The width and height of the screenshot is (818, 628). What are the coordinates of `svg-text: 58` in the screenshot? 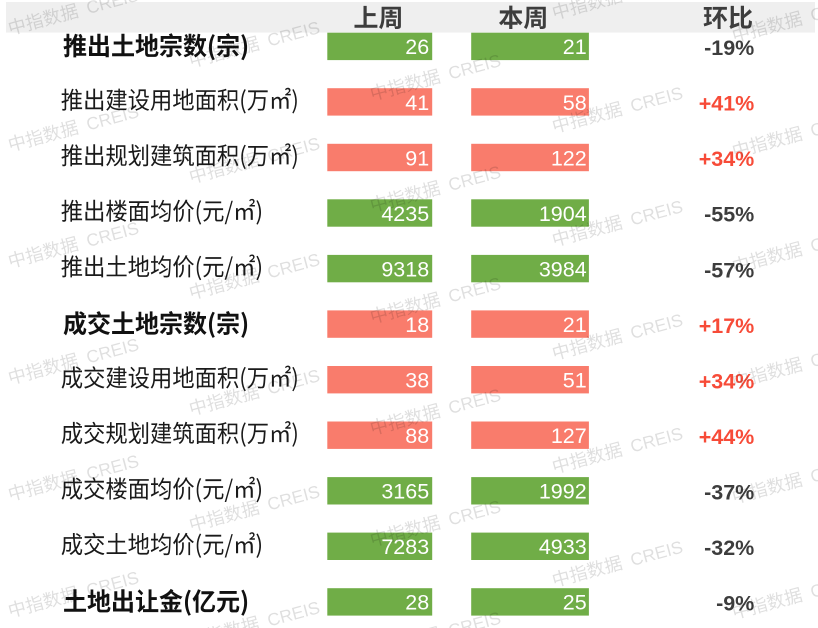 It's located at (575, 103).